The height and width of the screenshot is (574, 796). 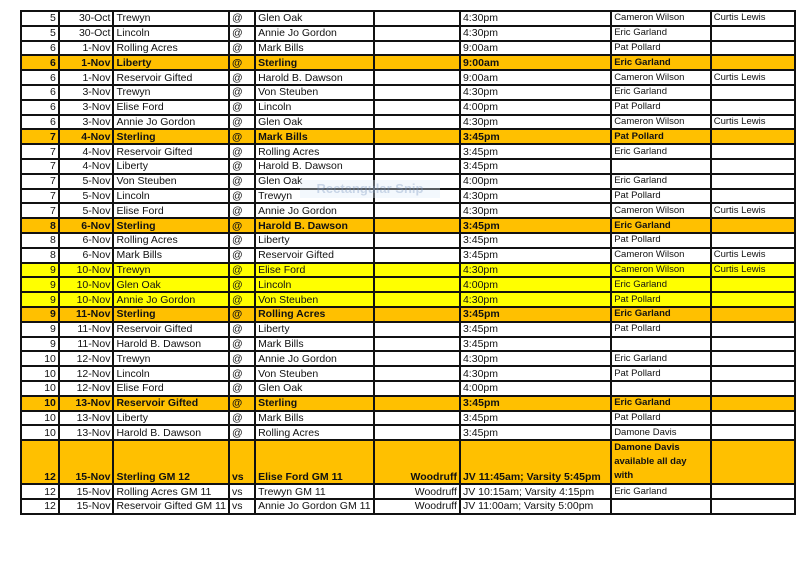 I want to click on date-cell: 1-Nov, so click(x=86, y=63).